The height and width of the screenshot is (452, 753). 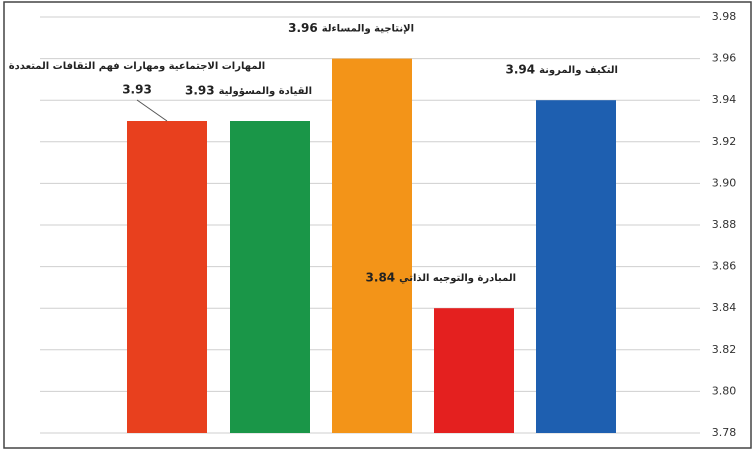 What do you see at coordinates (724, 16) in the screenshot?
I see `y-tick-label: 3.98` at bounding box center [724, 16].